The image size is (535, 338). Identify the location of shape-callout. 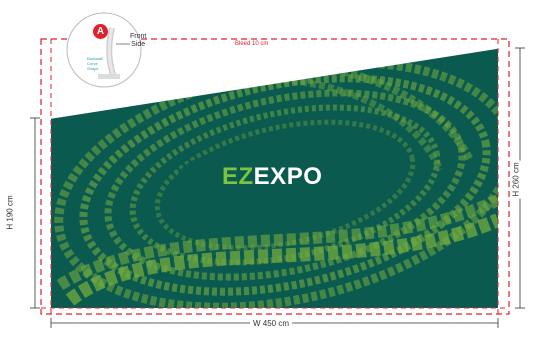
(104, 50).